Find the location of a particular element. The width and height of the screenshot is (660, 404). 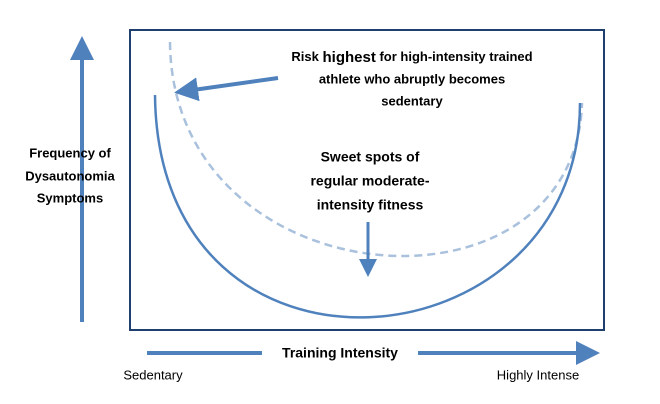

x-end-label: Highly Intense is located at coordinates (538, 374).